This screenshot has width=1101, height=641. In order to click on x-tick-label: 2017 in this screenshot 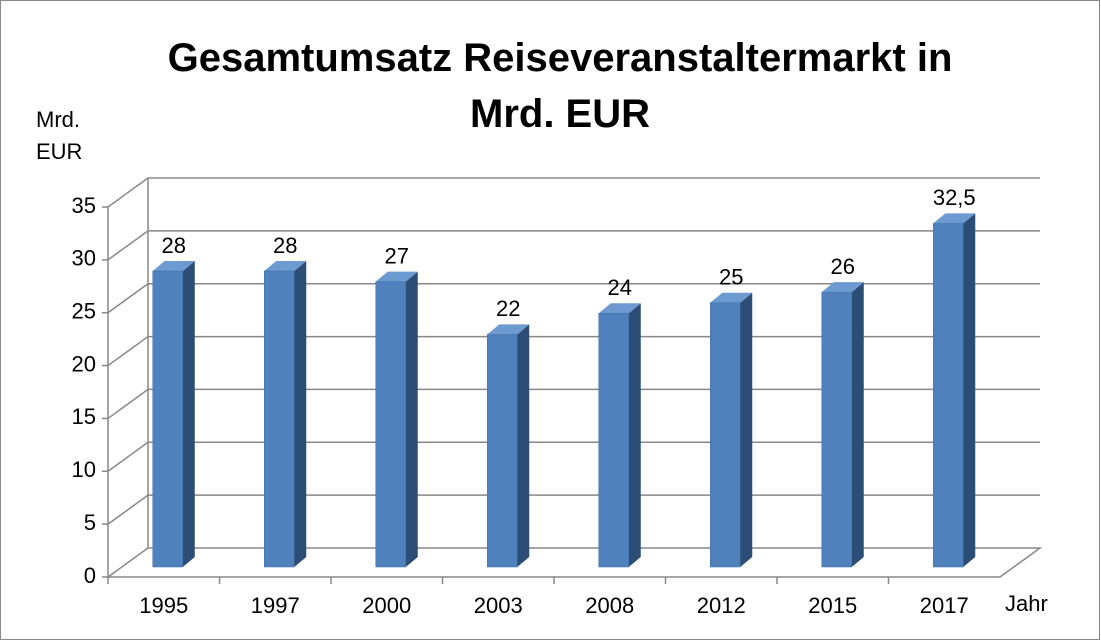, I will do `click(944, 605)`.